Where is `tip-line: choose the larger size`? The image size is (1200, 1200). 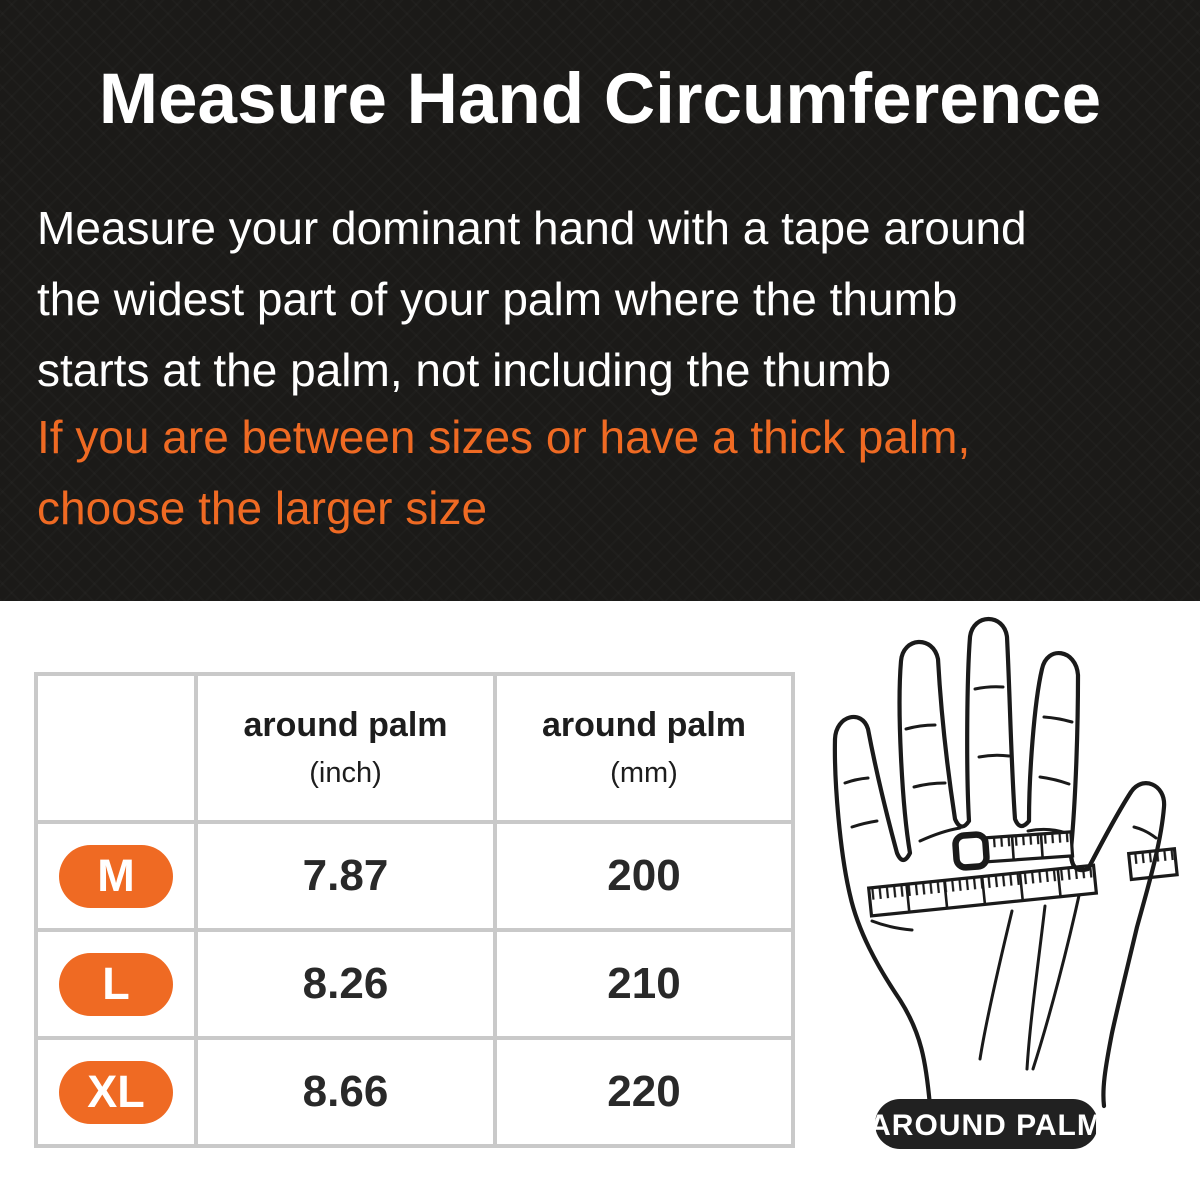
tip-line: choose the larger size is located at coordinates (262, 508).